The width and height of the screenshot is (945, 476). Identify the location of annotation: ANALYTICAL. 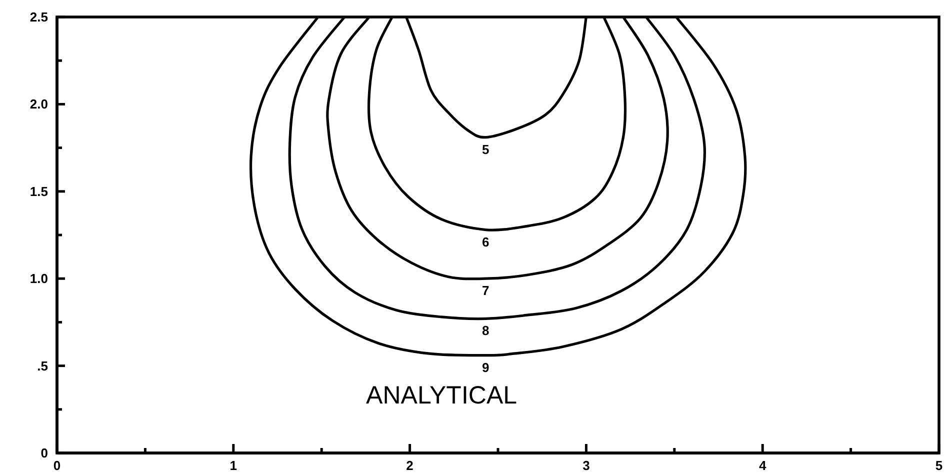
(442, 395).